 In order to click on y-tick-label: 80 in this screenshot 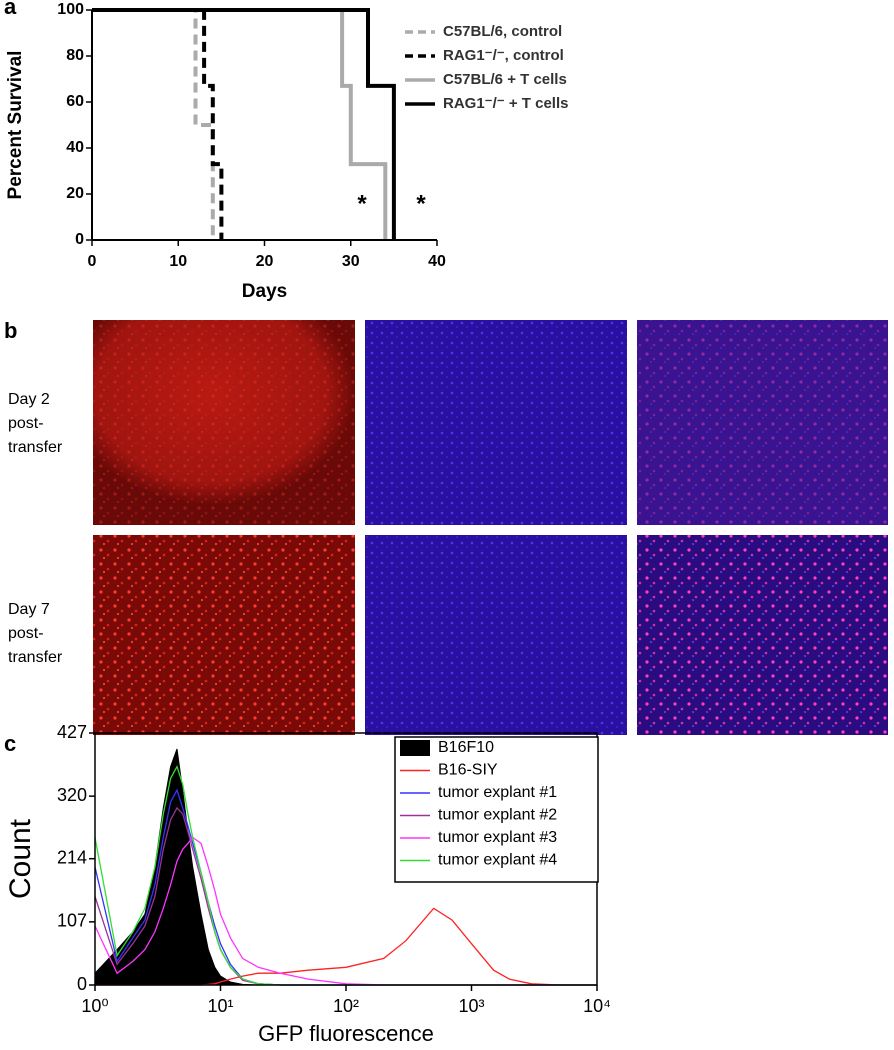, I will do `click(75, 55)`.